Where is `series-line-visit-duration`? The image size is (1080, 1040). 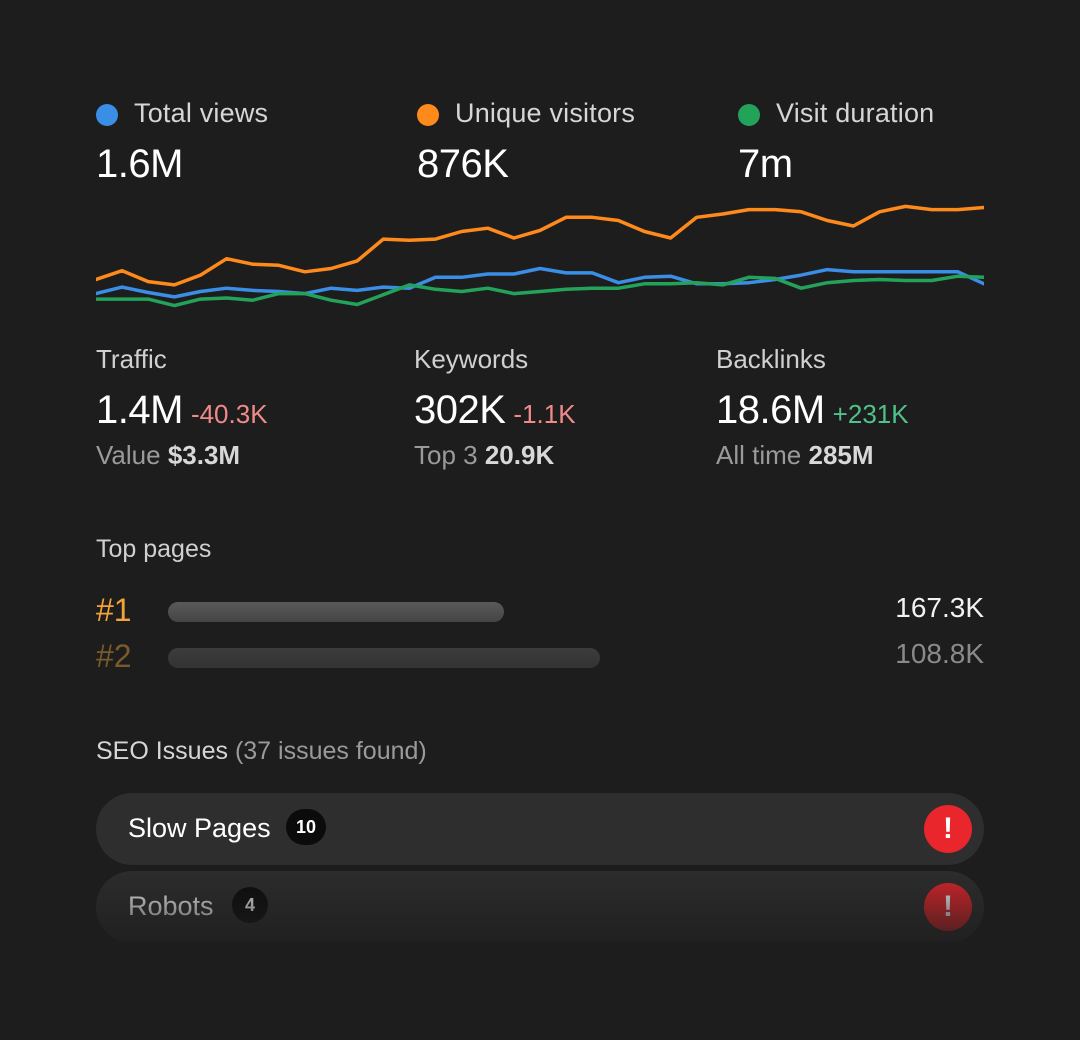
series-line-visit-duration is located at coordinates (540, 291).